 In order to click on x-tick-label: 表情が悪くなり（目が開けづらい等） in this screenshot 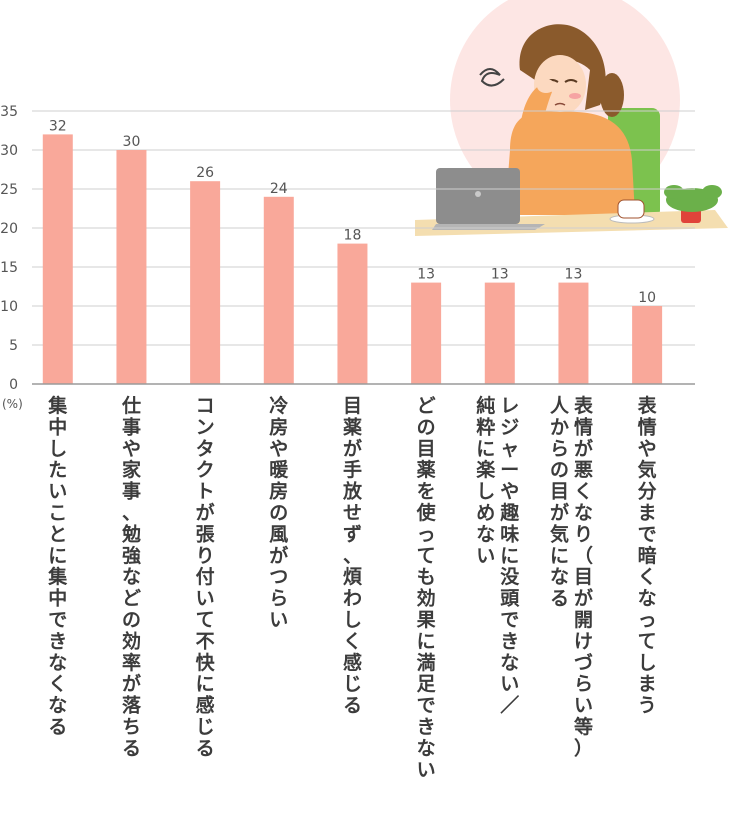, I will do `click(583, 576)`.